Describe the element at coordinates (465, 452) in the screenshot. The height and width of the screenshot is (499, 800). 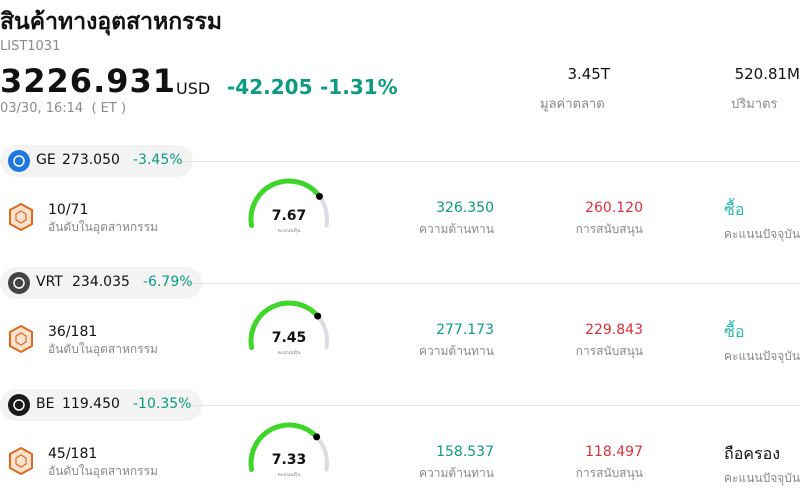
I see `resistance: 158.537` at that location.